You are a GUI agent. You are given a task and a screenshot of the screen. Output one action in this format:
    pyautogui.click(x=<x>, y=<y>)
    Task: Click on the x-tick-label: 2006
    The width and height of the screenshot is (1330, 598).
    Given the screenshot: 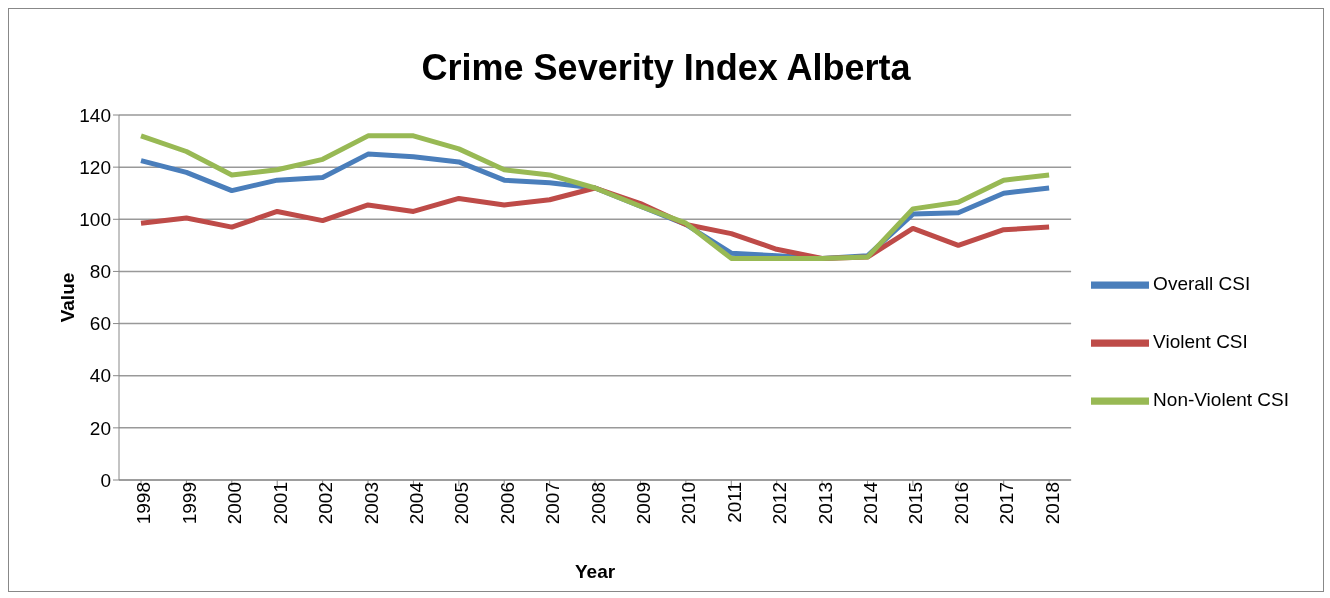 What is the action you would take?
    pyautogui.click(x=507, y=503)
    